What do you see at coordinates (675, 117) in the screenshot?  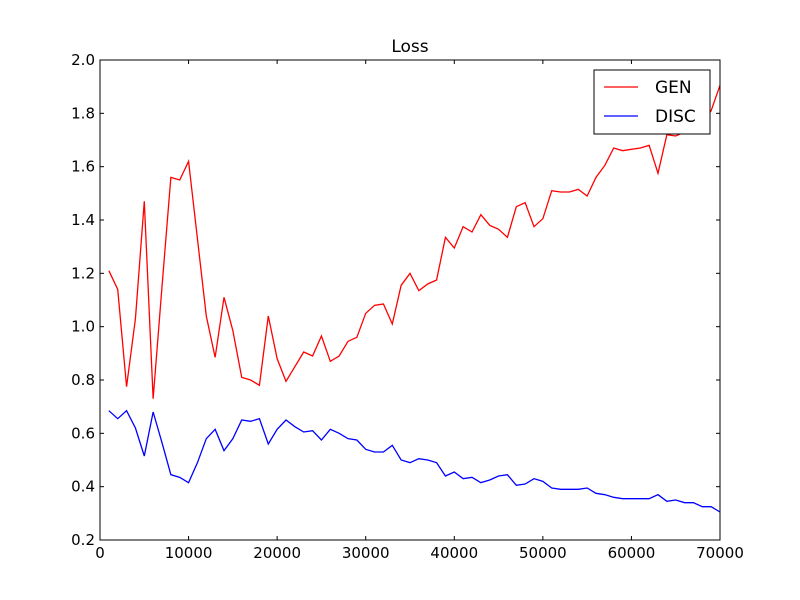 I see `legend-label-disc: DISC` at bounding box center [675, 117].